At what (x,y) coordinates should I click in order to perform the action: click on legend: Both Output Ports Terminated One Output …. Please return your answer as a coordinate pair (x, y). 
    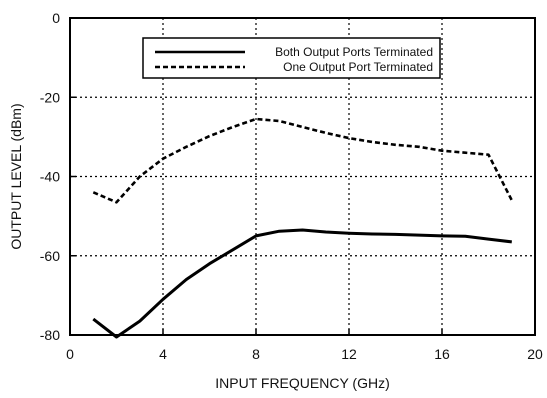
    Looking at the image, I should click on (291, 58).